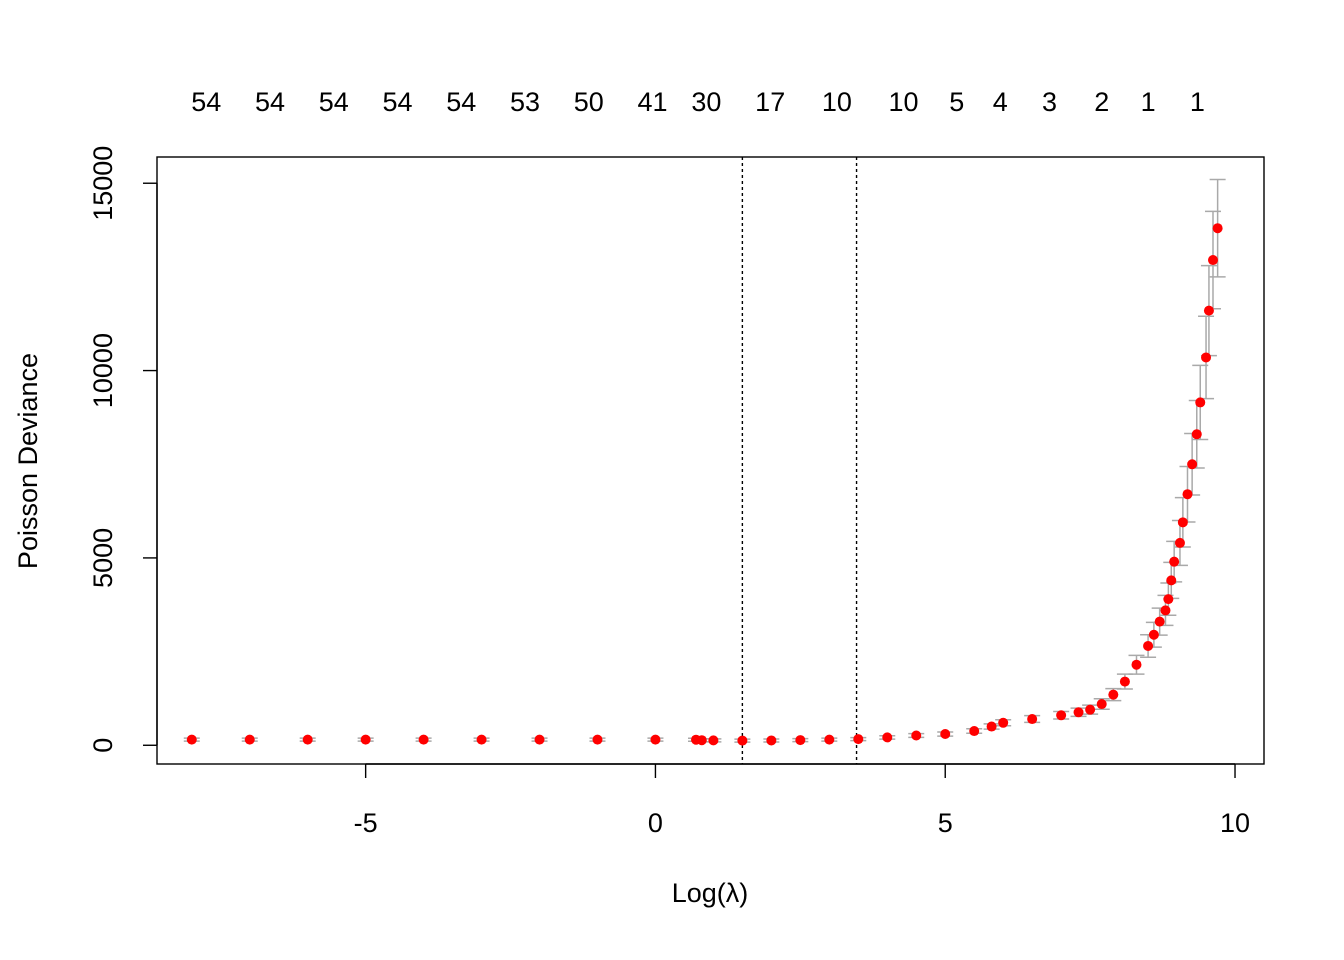  I want to click on top-axis-label: 17, so click(770, 102).